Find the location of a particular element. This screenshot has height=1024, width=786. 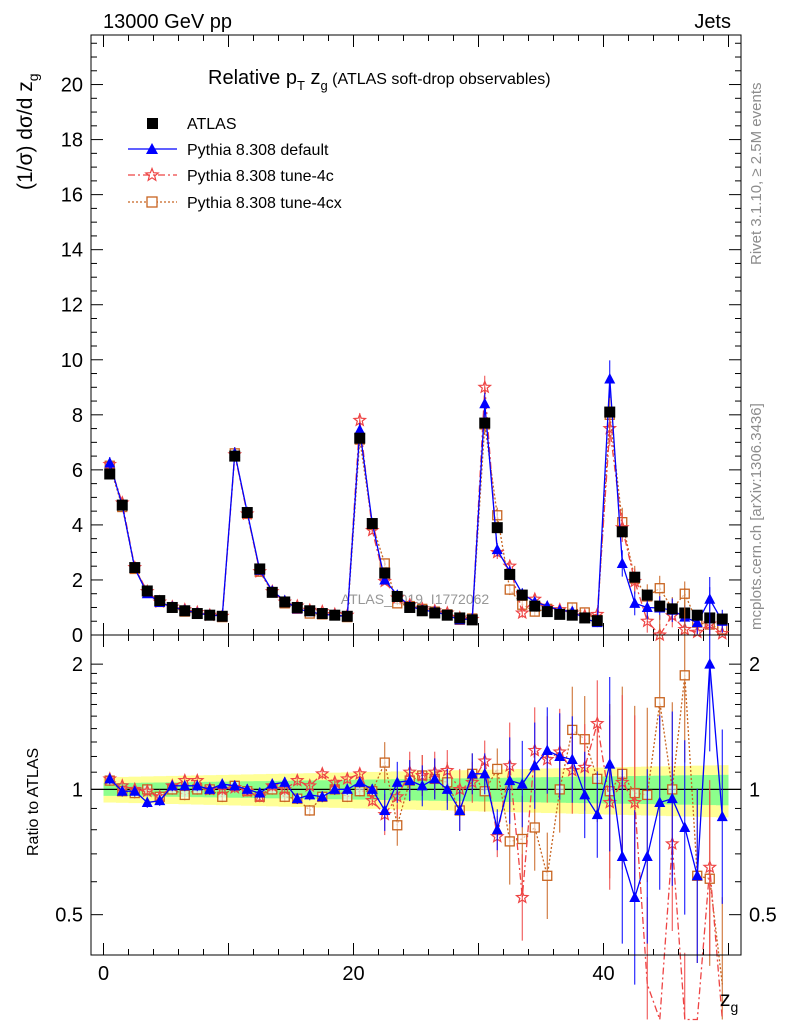

svg-text: (1/σ) dσ/d zg is located at coordinates (27, 131).